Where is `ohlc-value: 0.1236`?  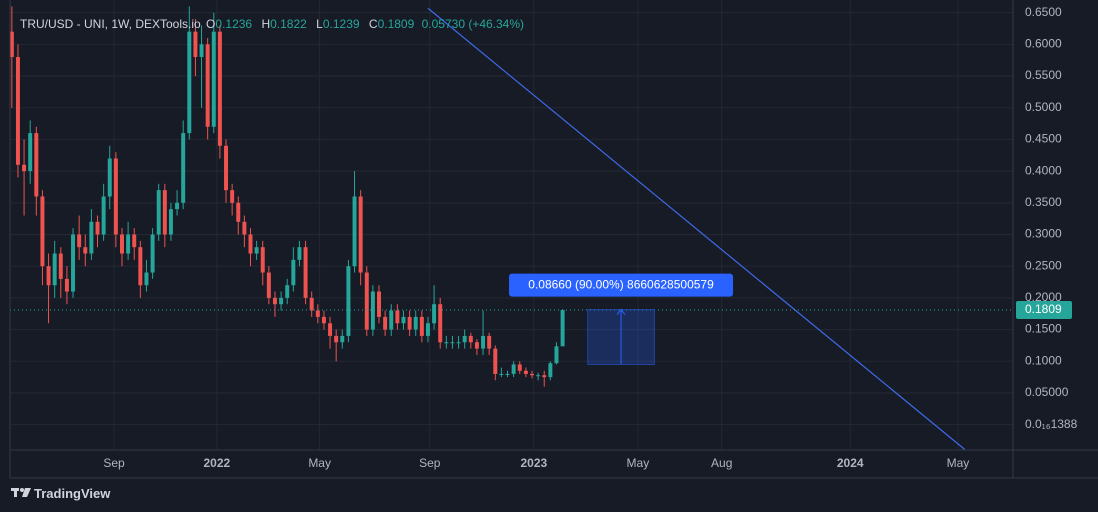 ohlc-value: 0.1236 is located at coordinates (234, 24).